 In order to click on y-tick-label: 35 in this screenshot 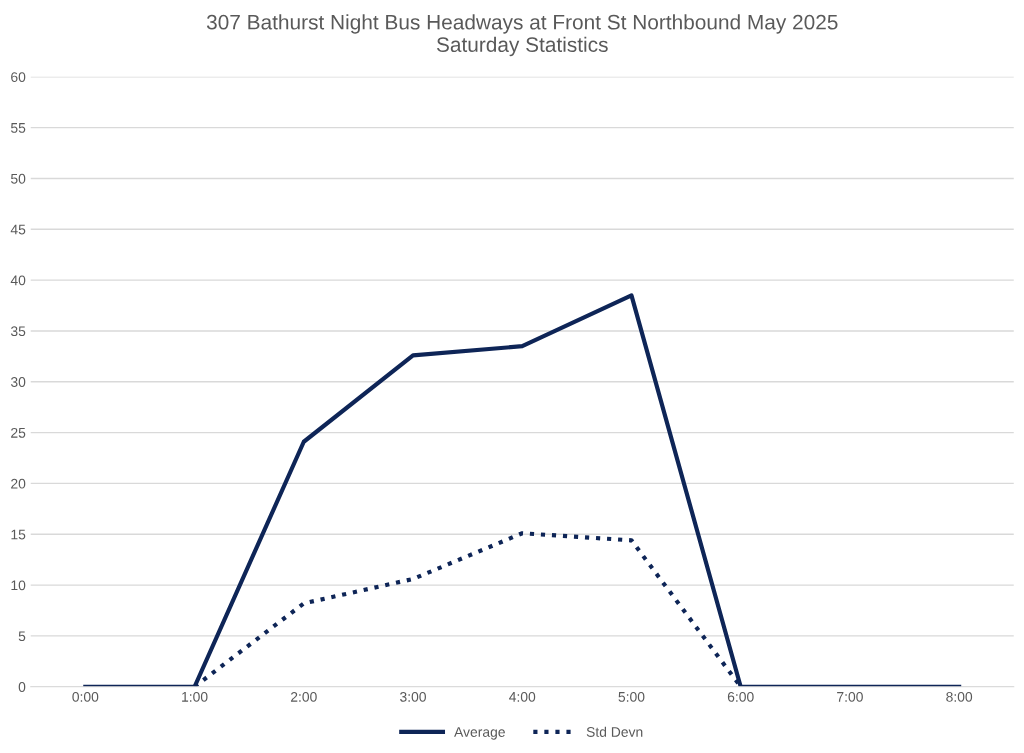, I will do `click(18, 331)`.